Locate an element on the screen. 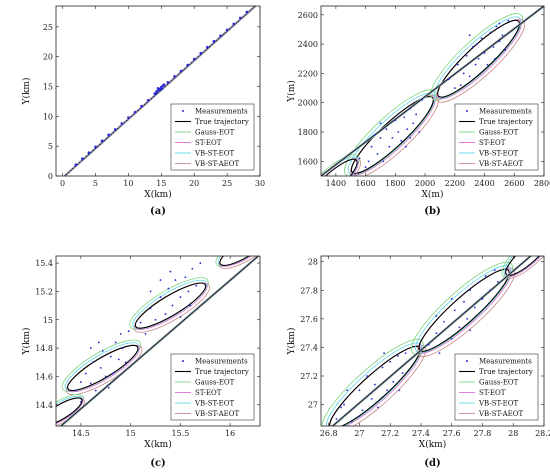 This screenshot has height=476, width=550. y-tick-label: 0 is located at coordinates (50, 176).